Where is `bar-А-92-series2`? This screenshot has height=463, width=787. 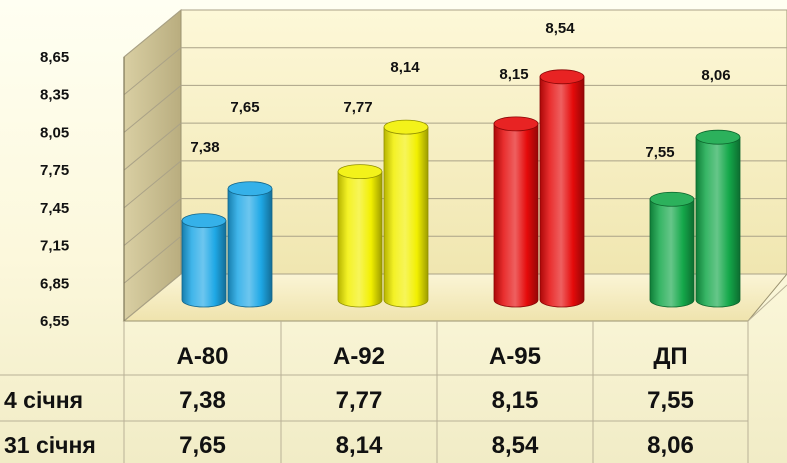
bar-А-92-series2 is located at coordinates (406, 213).